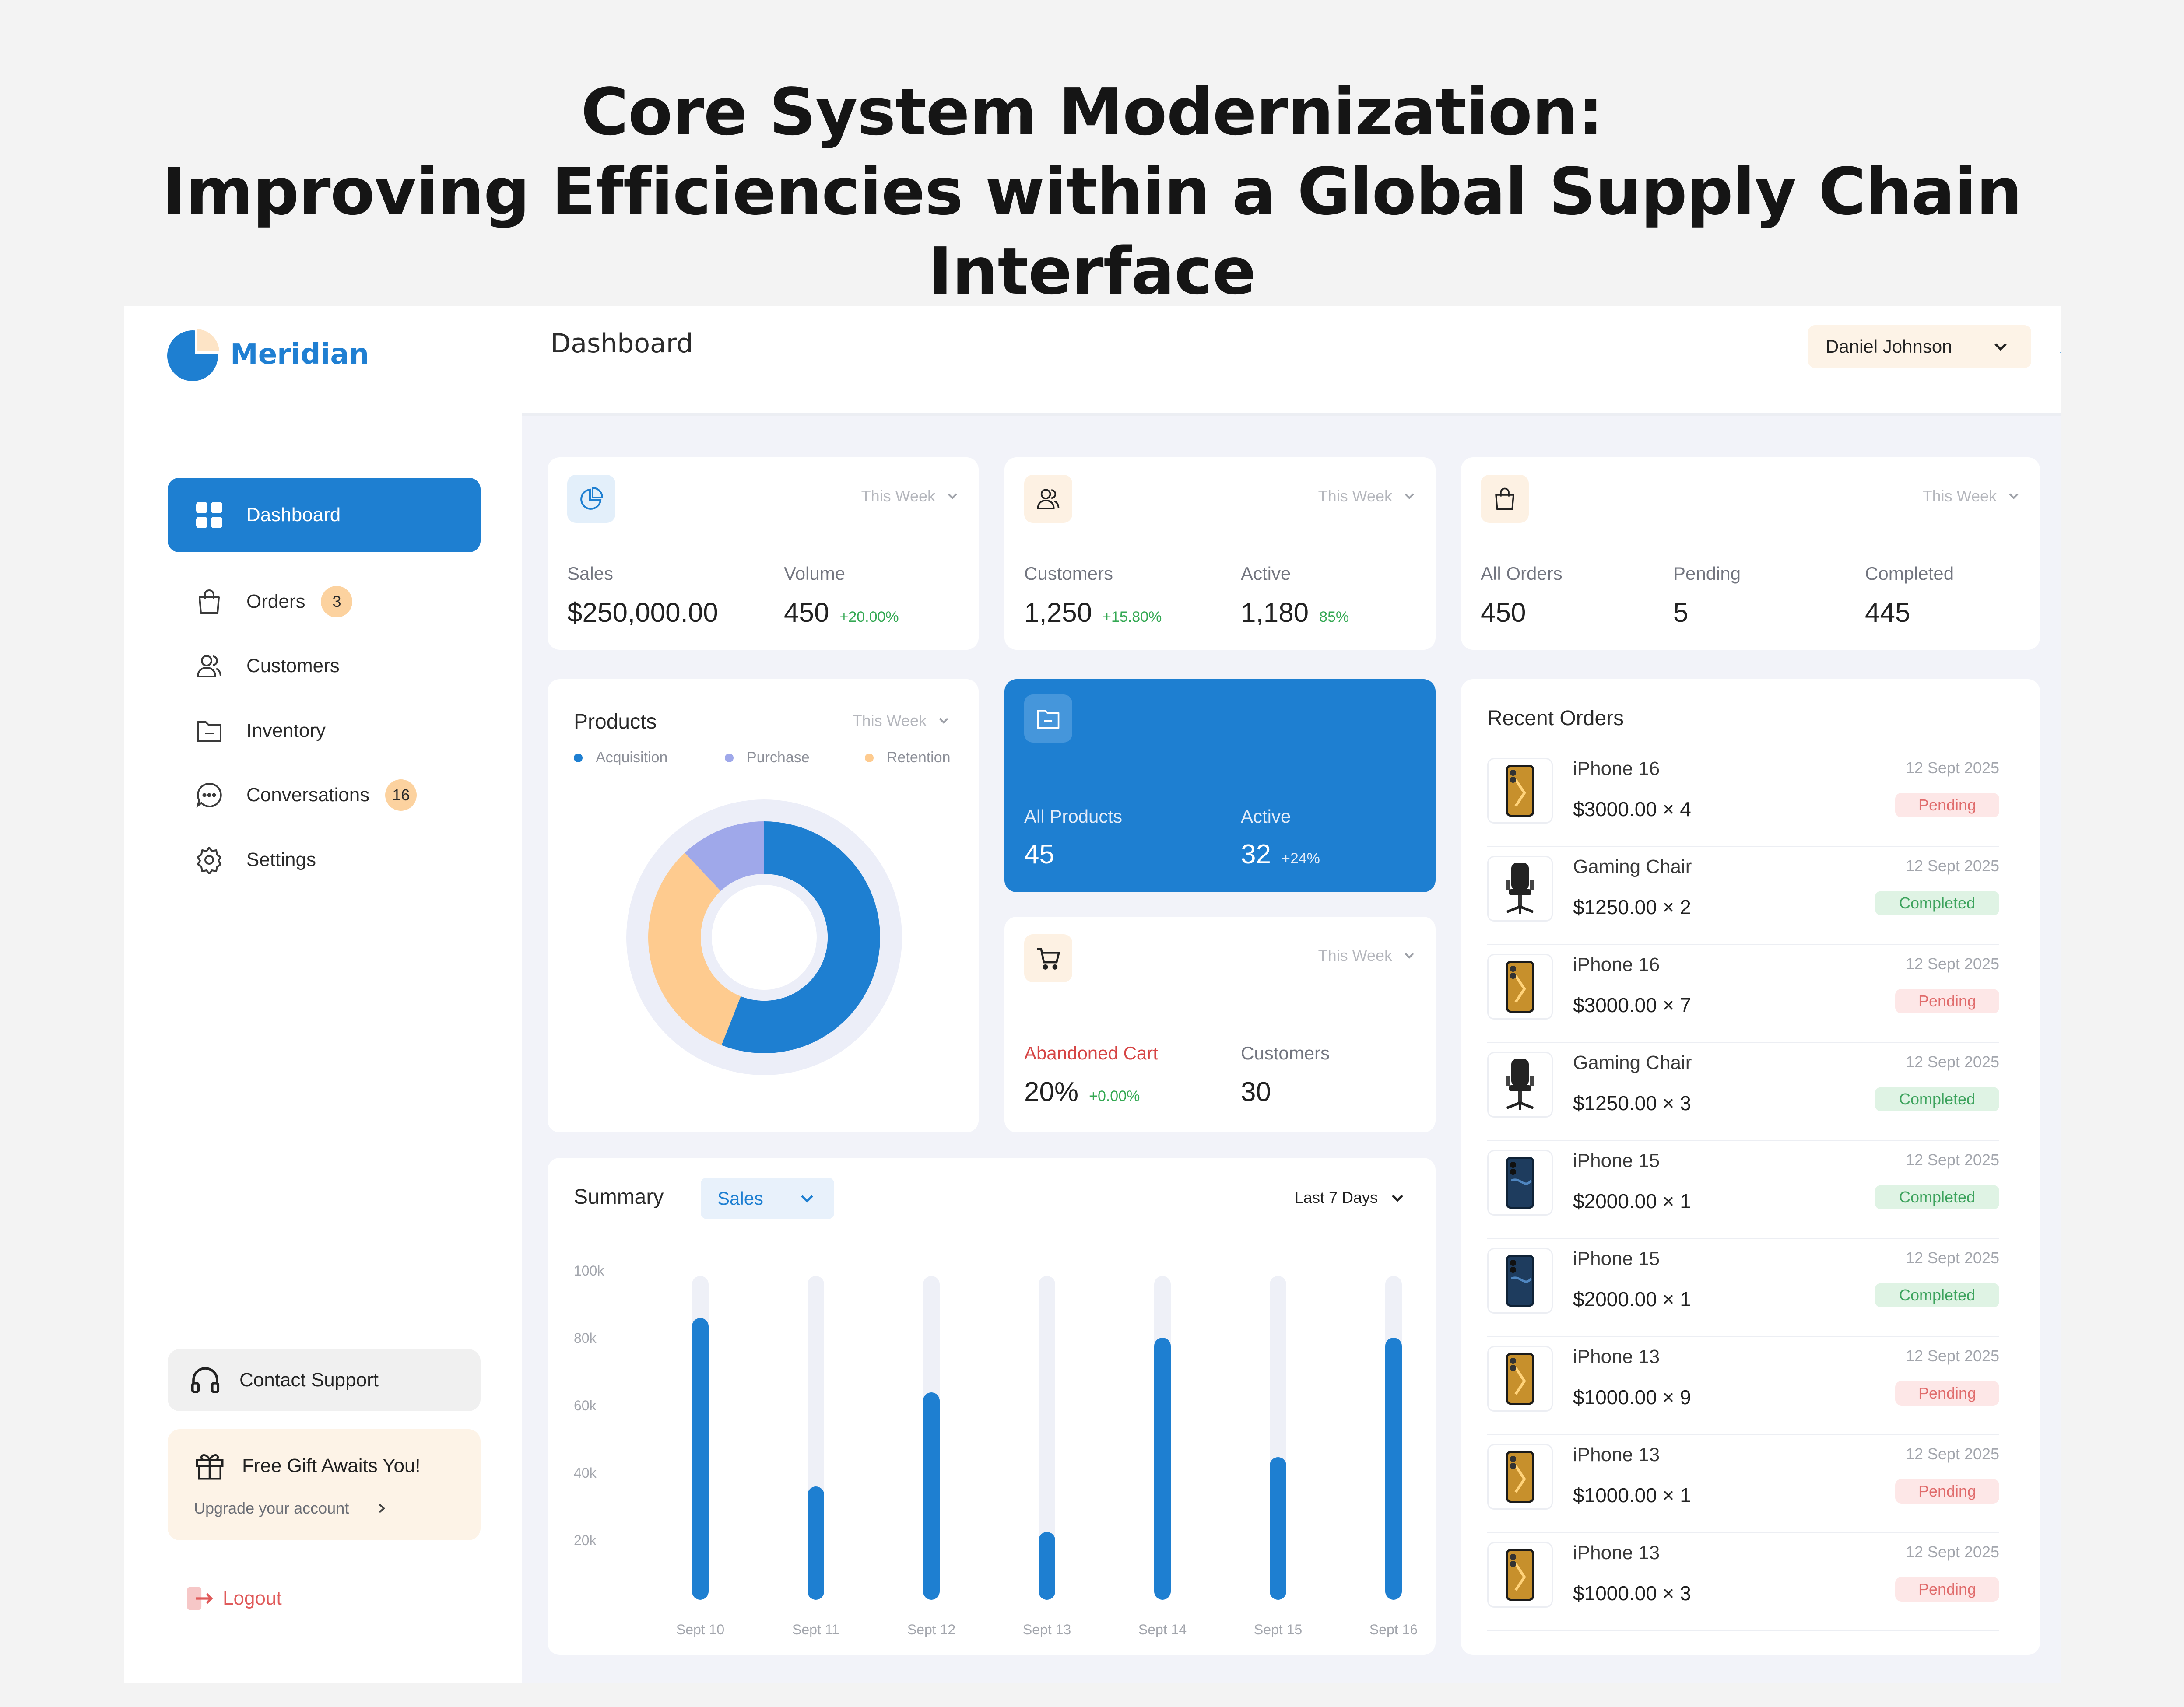  What do you see at coordinates (1889, 346) in the screenshot?
I see `user-name: Daniel Johnson` at bounding box center [1889, 346].